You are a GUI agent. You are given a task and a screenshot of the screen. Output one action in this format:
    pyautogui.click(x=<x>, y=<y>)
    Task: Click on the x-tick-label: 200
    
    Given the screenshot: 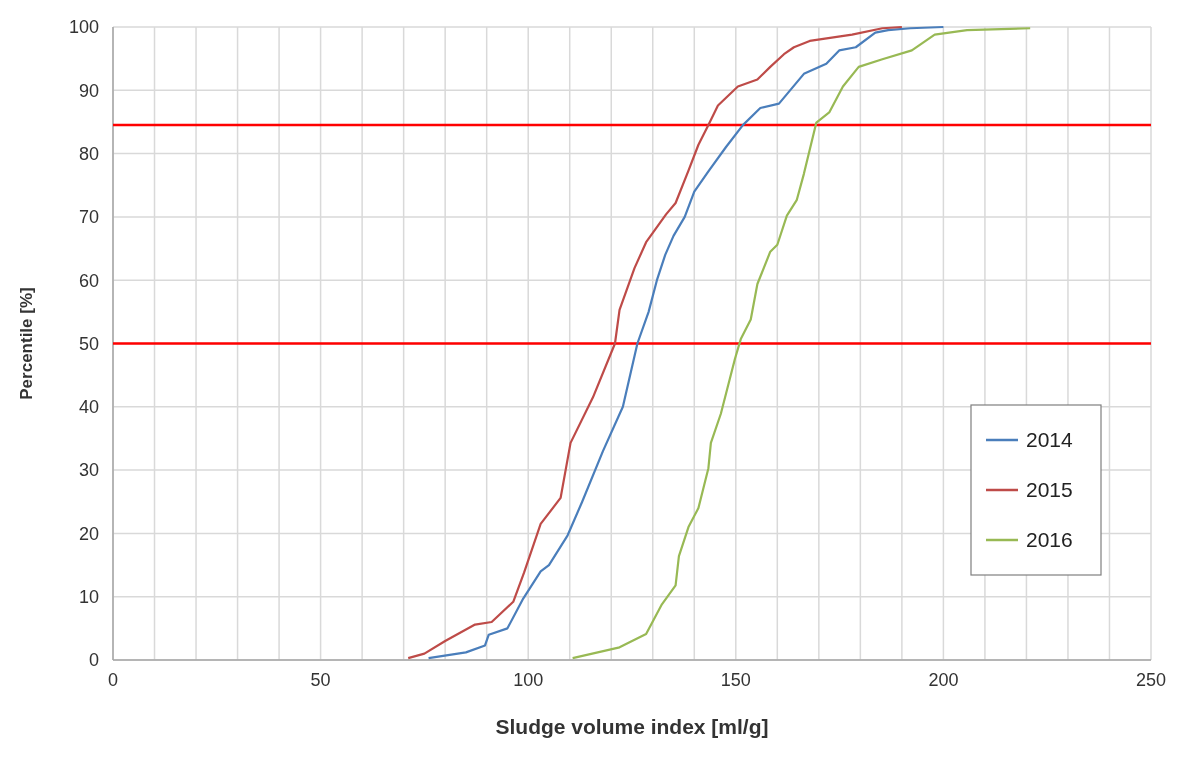 What is the action you would take?
    pyautogui.click(x=943, y=680)
    